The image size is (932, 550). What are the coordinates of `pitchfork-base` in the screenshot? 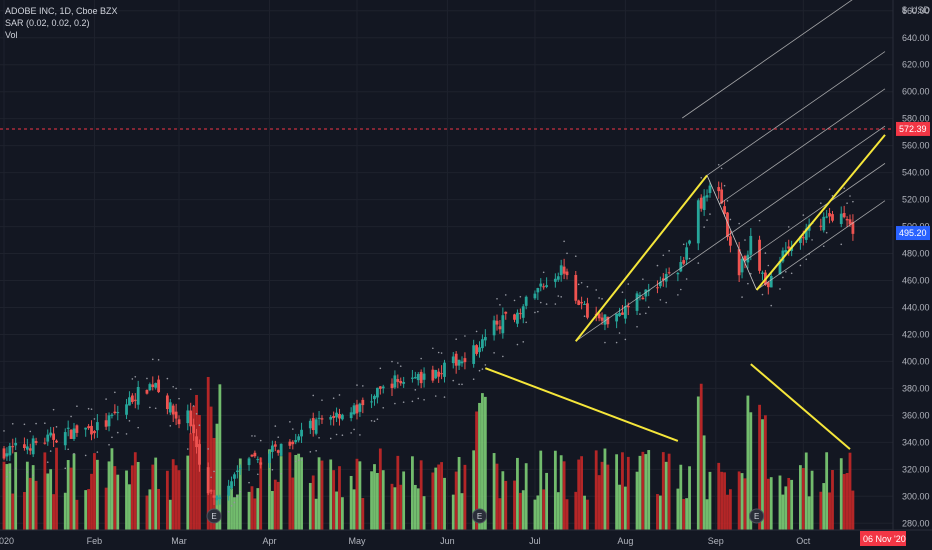 It's located at (732, 233).